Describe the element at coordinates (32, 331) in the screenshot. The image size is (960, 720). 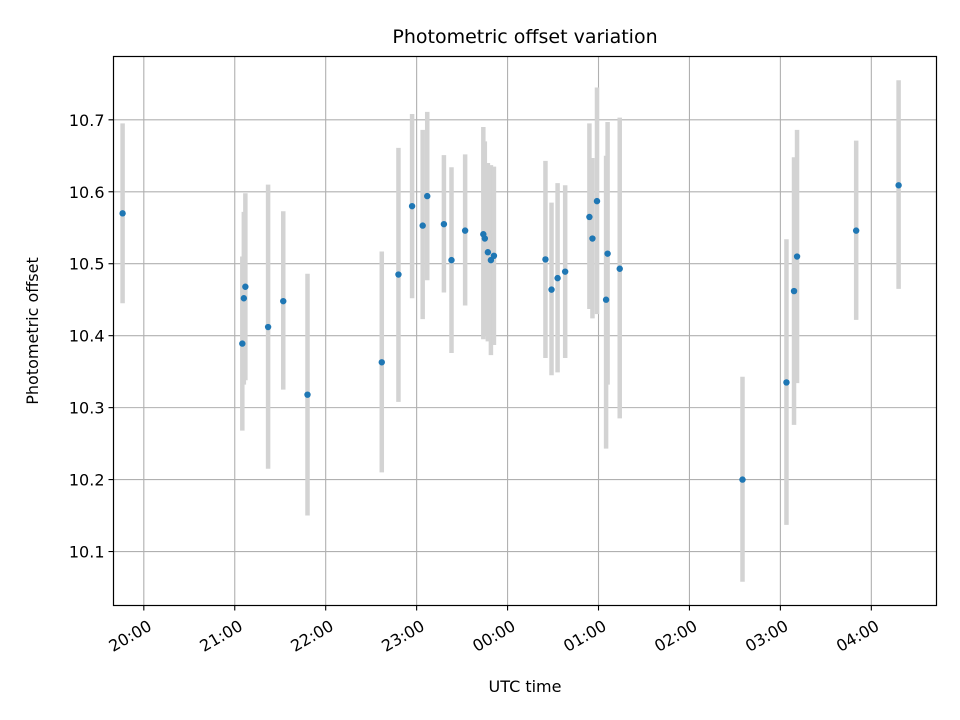
I see `y-axis-label: Photometric offset` at that location.